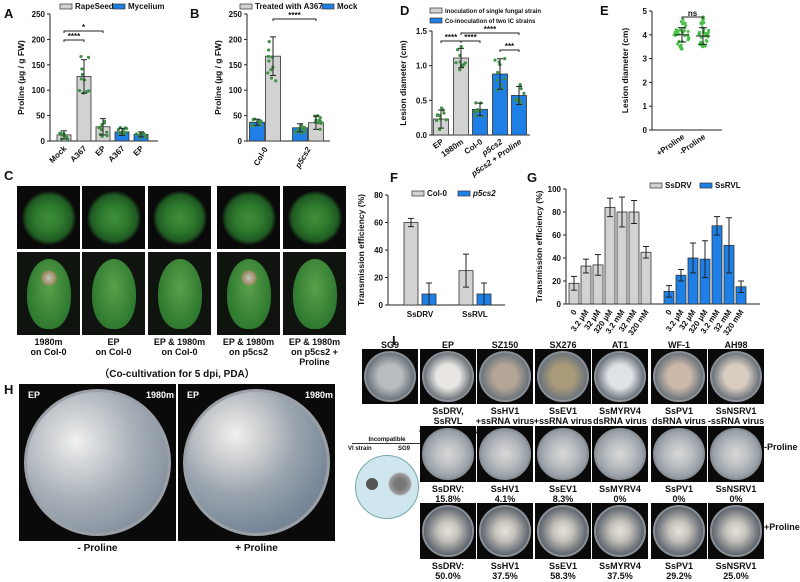  I want to click on photo-caption: EP & 1980m on p5cs2, so click(248, 347).